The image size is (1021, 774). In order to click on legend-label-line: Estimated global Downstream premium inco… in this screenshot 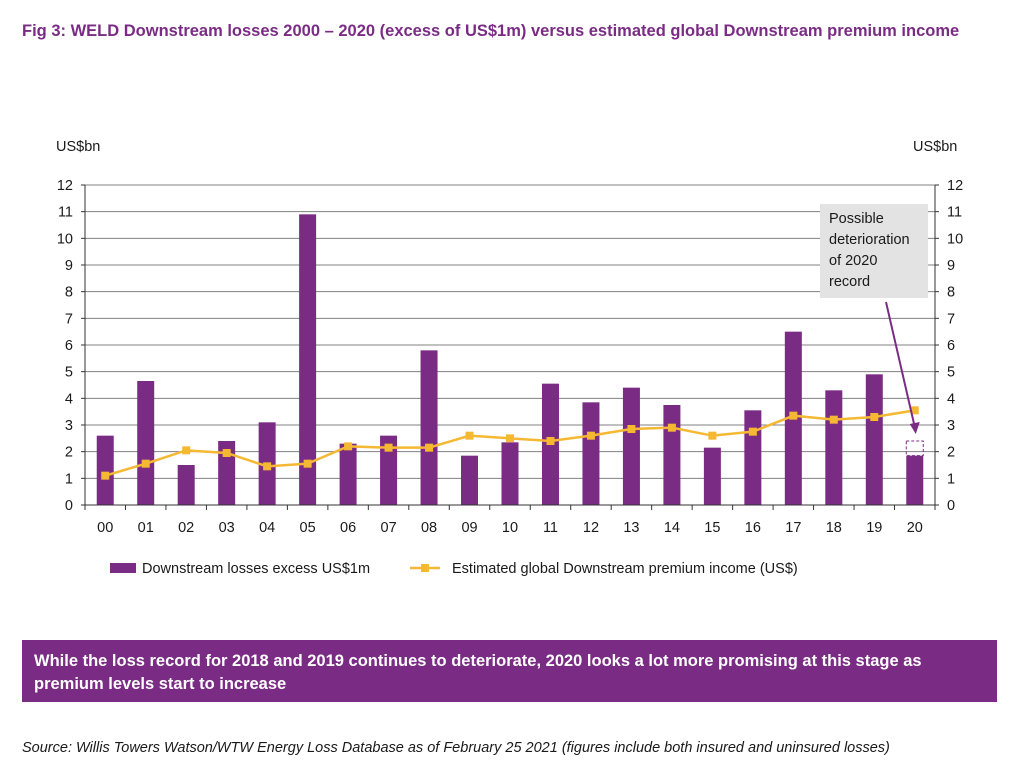, I will do `click(625, 569)`.